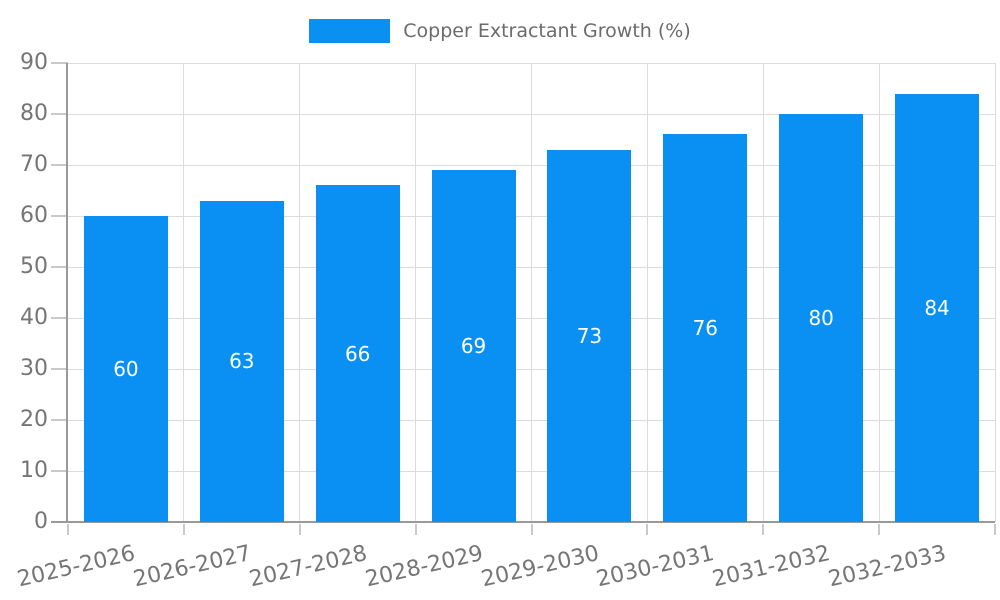  Describe the element at coordinates (34, 368) in the screenshot. I see `y-tick-label: 30` at that location.